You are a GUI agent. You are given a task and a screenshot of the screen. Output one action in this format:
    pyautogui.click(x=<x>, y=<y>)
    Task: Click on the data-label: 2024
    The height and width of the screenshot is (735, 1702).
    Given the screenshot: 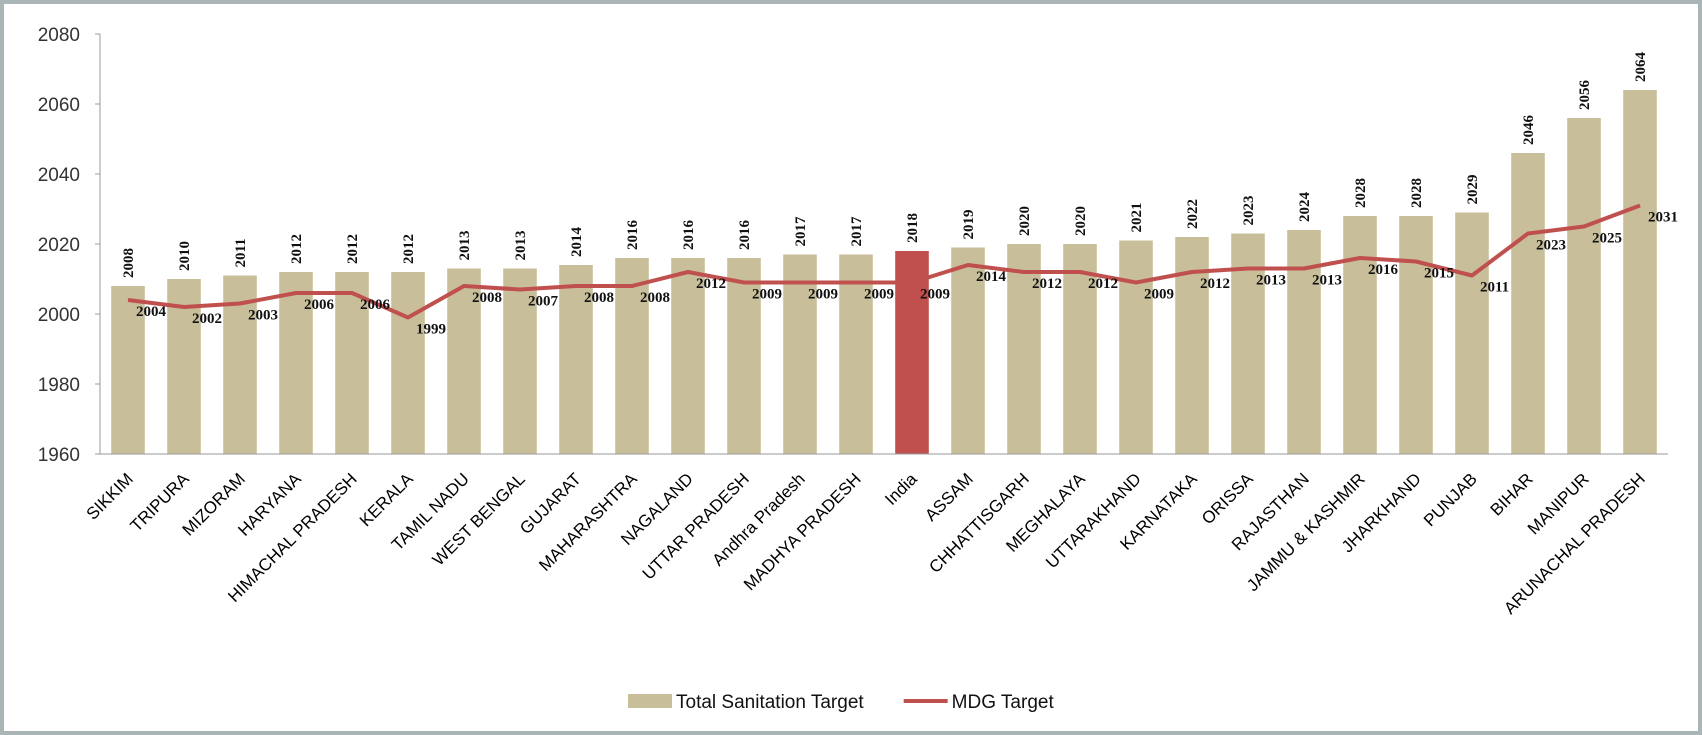 What is the action you would take?
    pyautogui.click(x=1305, y=207)
    